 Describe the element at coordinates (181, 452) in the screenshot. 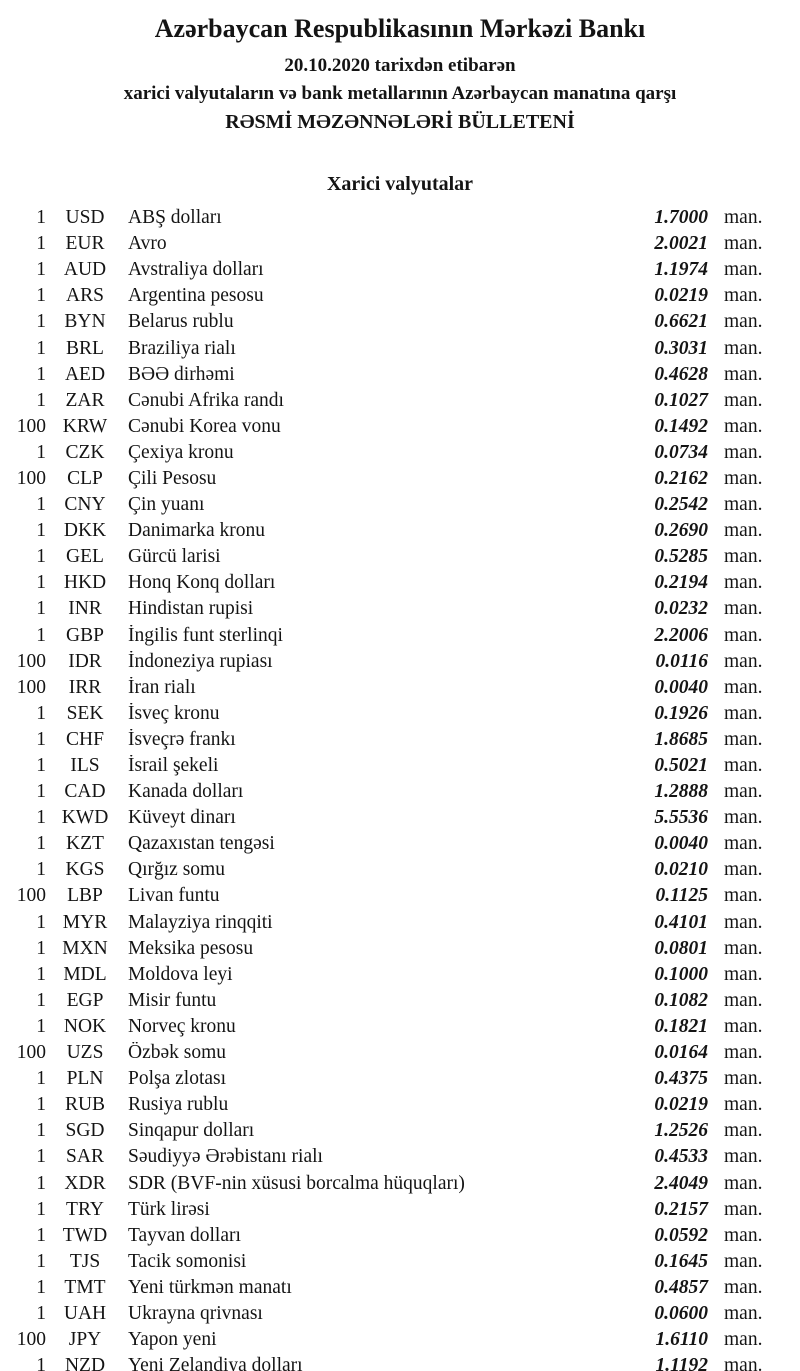

I see `currency-name-cell: Çexiya kronu` at that location.